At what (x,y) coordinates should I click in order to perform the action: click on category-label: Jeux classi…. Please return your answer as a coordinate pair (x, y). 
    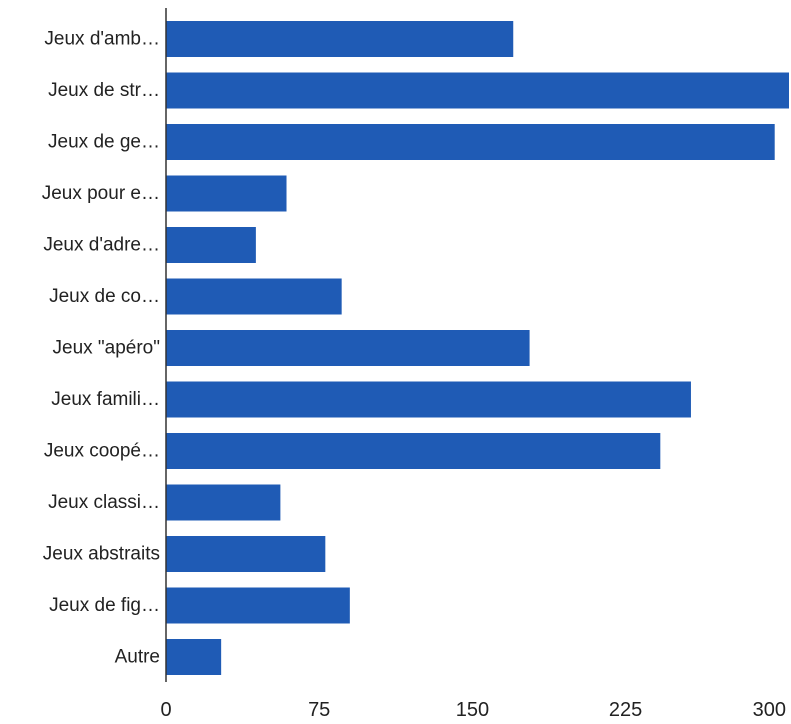
    Looking at the image, I should click on (104, 502).